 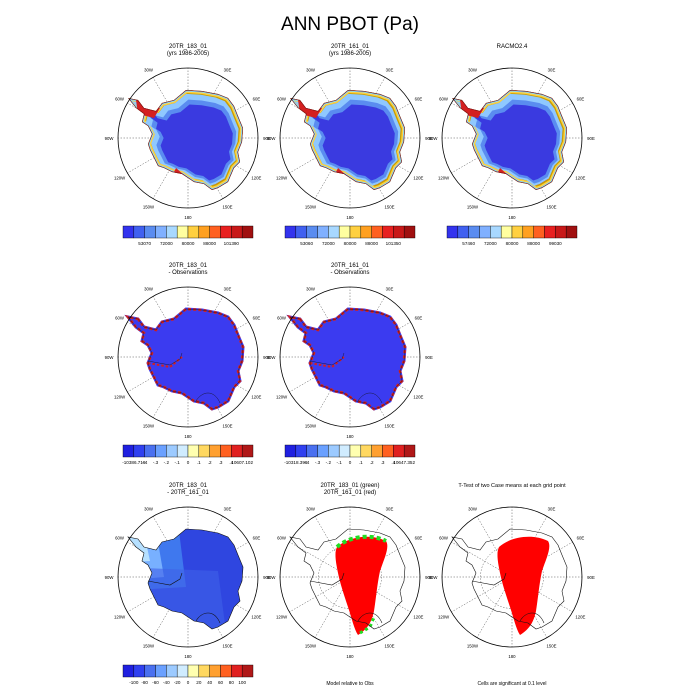 What do you see at coordinates (167, 462) in the screenshot?
I see `colorbar-tick-label: -.2` at bounding box center [167, 462].